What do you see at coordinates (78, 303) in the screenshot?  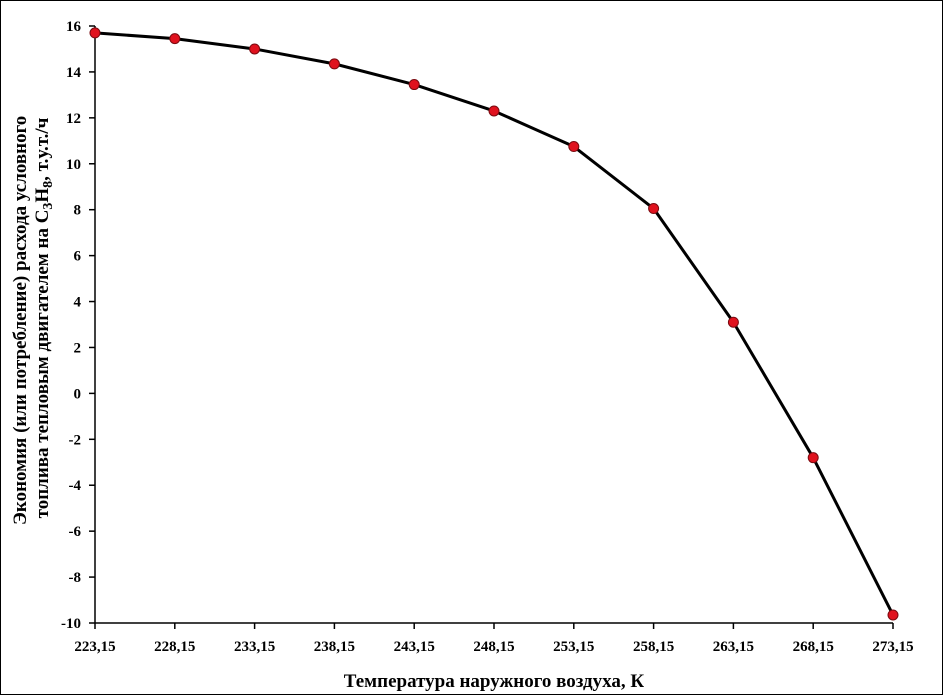 I see `y-tick-label: 4` at bounding box center [78, 303].